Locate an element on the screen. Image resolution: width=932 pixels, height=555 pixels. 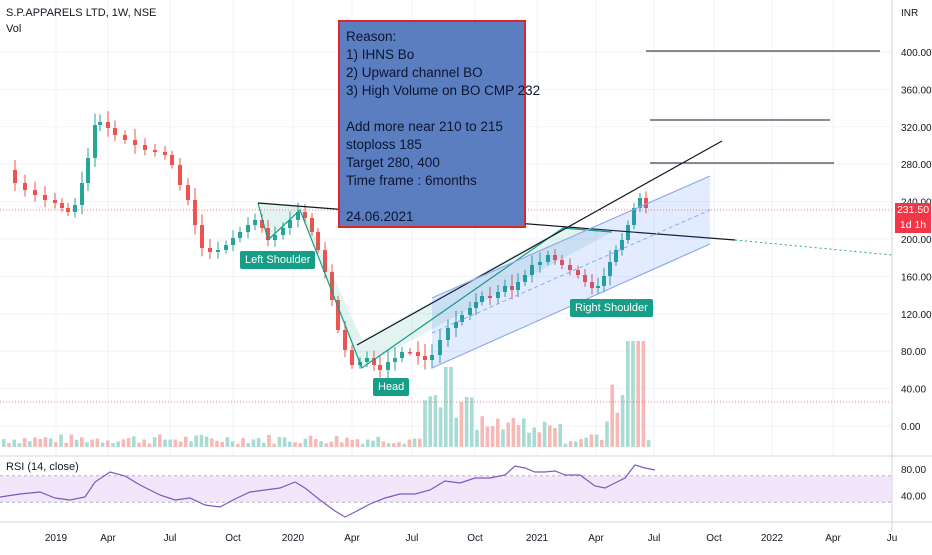
currency-label: INR is located at coordinates (909, 13).